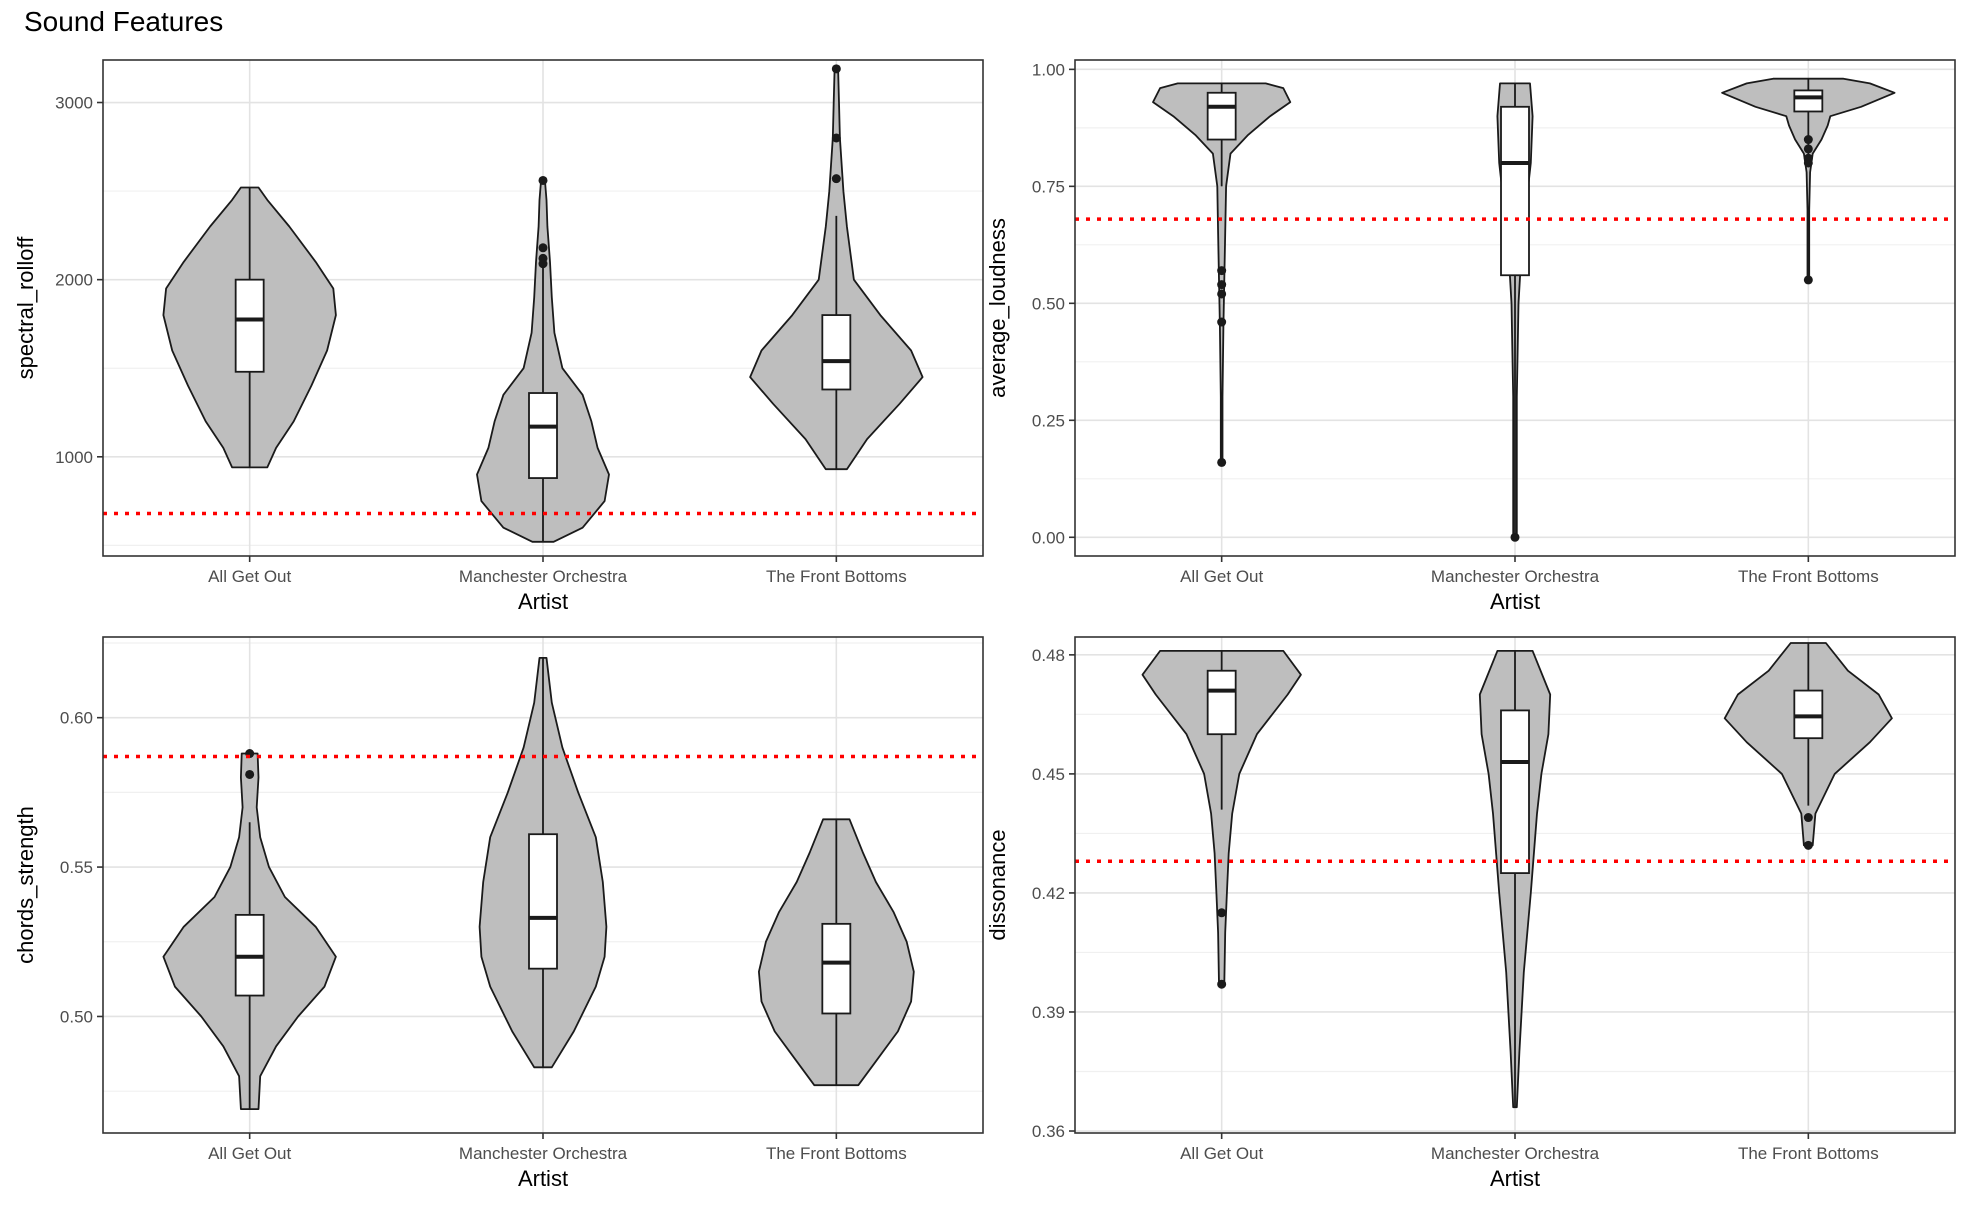 Image resolution: width=1976 pixels, height=1208 pixels. Describe the element at coordinates (25, 308) in the screenshot. I see `y-axis-title: spectral_rolloff` at that location.